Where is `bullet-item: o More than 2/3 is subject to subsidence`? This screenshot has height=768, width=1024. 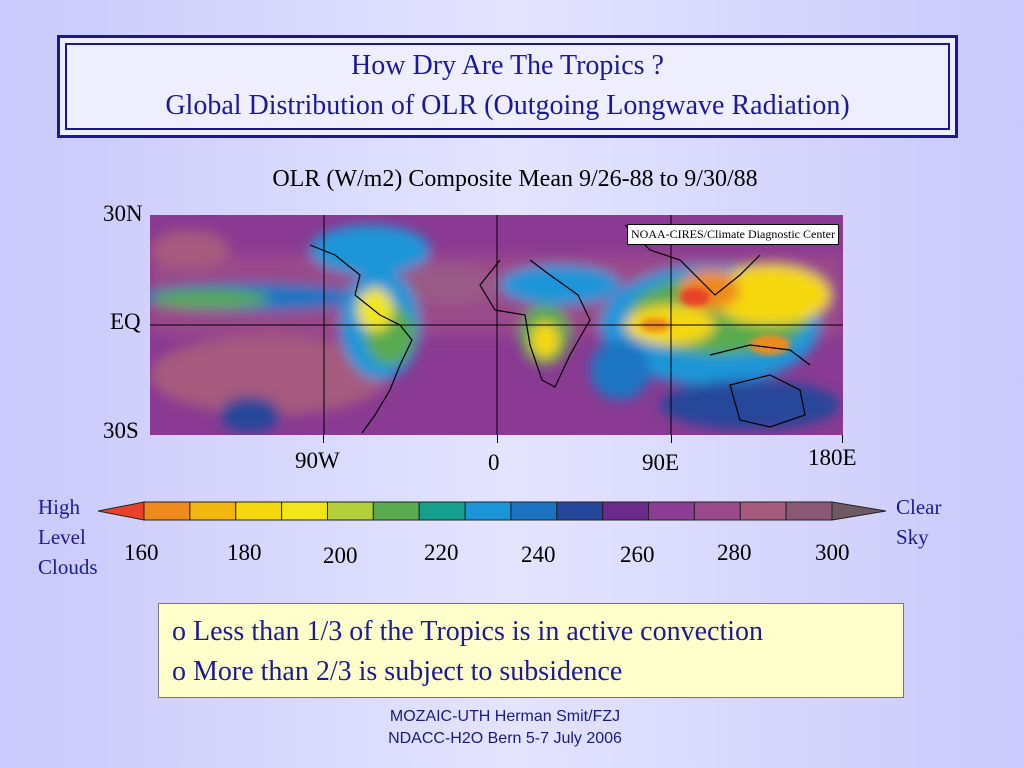
bullet-item: o More than 2/3 is subject to subsidence is located at coordinates (397, 671).